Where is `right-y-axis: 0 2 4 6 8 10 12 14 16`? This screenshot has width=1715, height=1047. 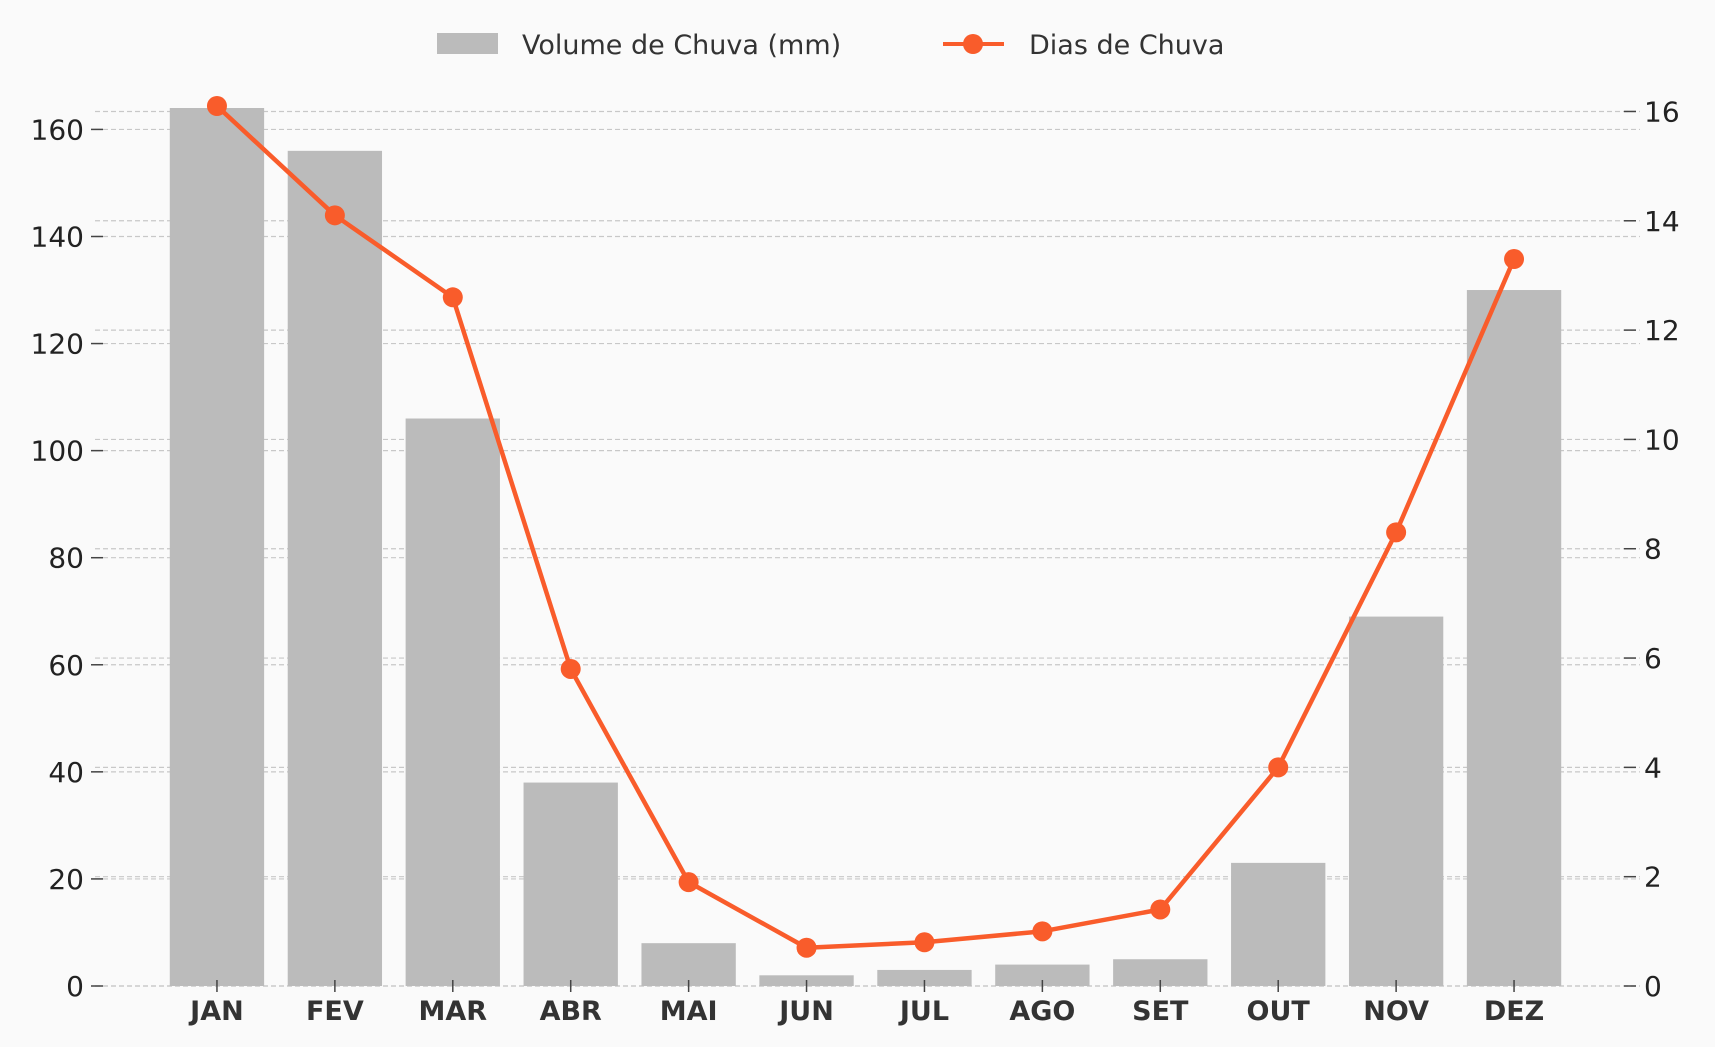 right-y-axis: 0 2 4 6 8 10 12 14 16 is located at coordinates (1652, 549).